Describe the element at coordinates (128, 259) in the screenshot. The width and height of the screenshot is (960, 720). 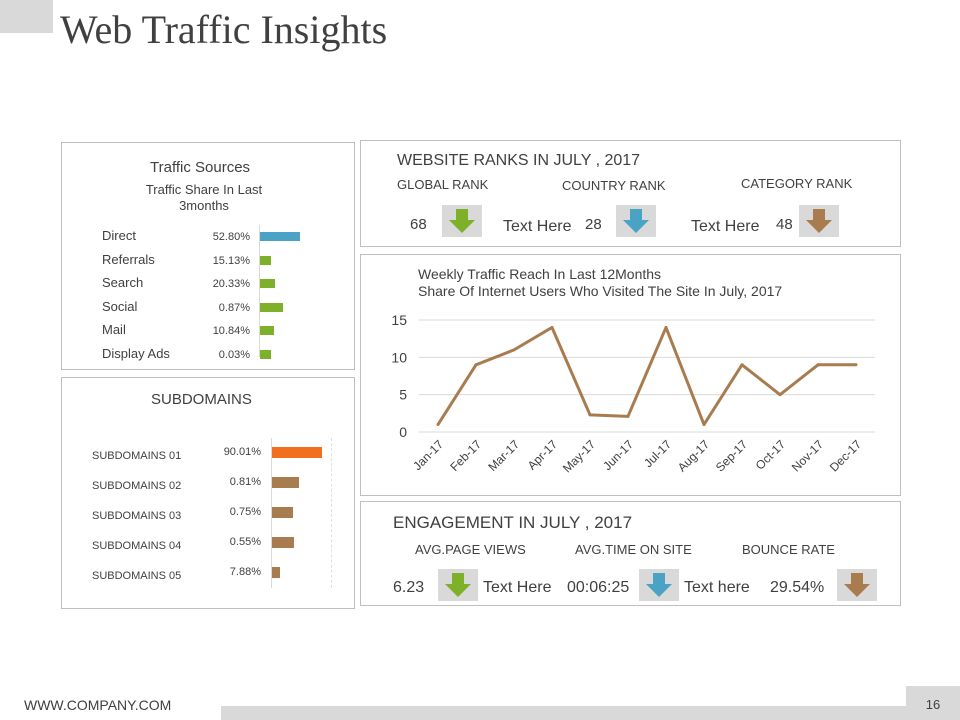
I see `traffic-source-label: Referrals` at that location.